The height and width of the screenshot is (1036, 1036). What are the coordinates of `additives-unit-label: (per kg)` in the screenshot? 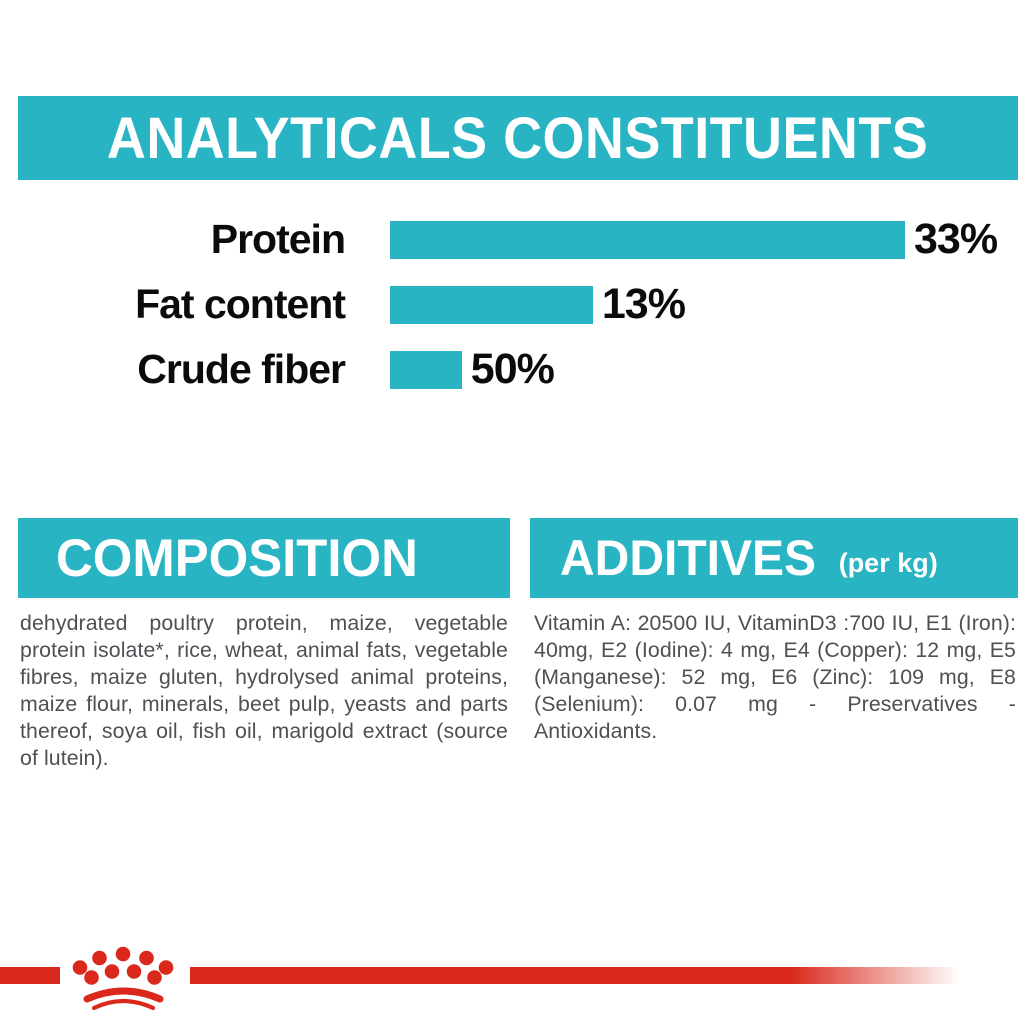 It's located at (888, 562).